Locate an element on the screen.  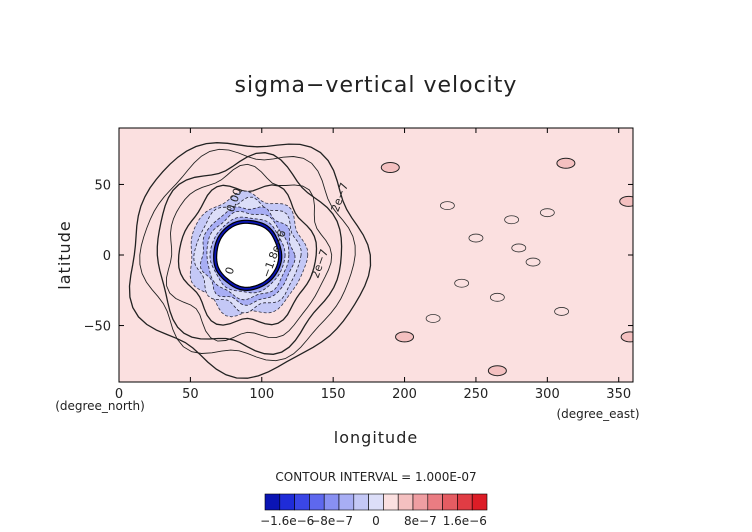
colorbar-tick-label: −8e−7 is located at coordinates (331, 521).